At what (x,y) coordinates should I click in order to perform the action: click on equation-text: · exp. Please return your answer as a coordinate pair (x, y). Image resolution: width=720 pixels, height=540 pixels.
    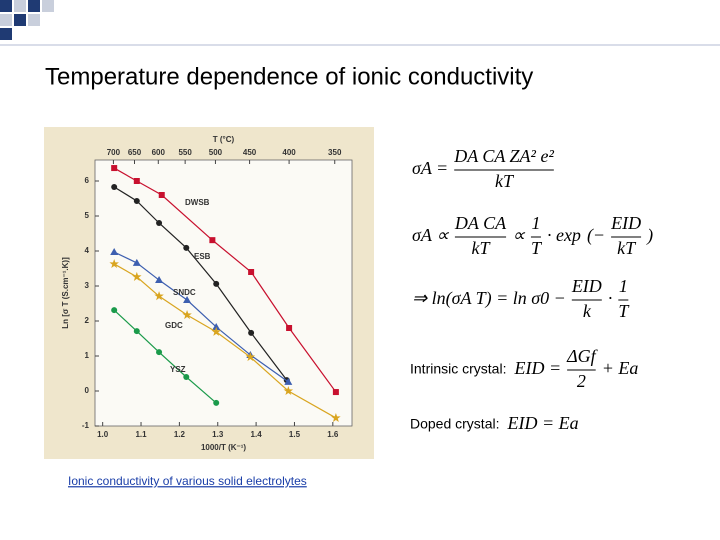
    Looking at the image, I should click on (564, 235).